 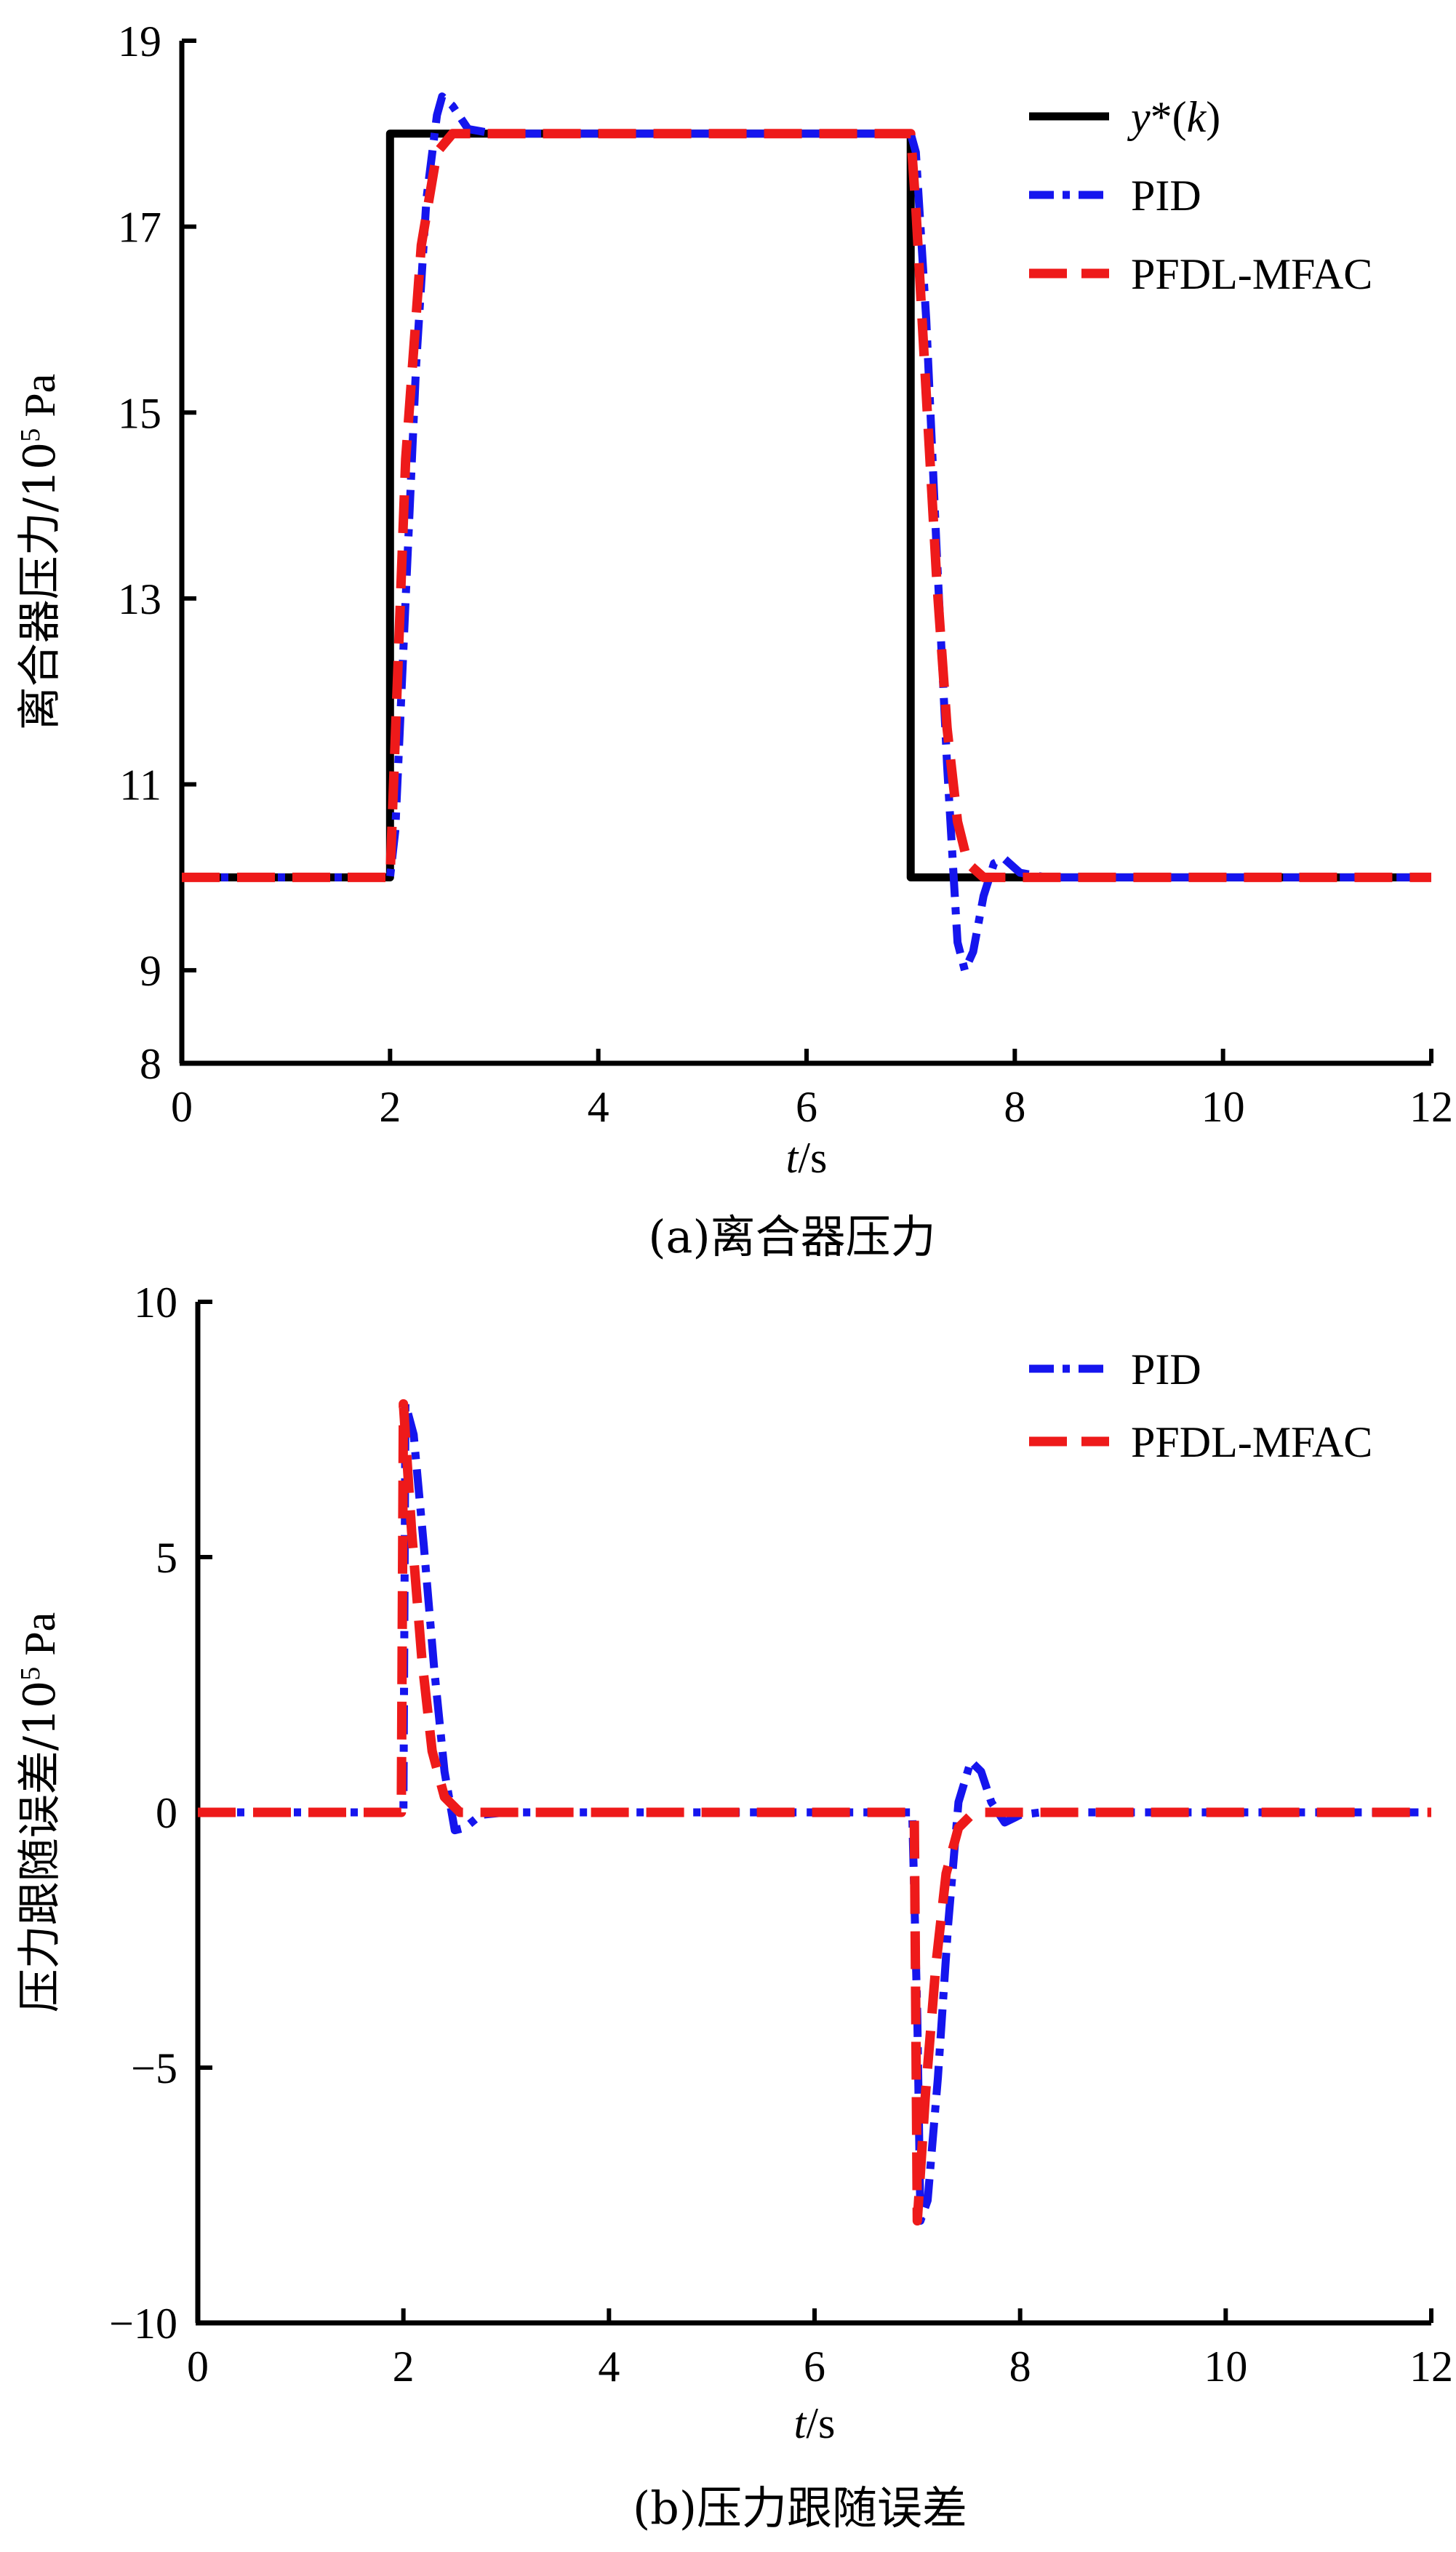 What do you see at coordinates (139, 228) in the screenshot?
I see `y-tick-label: 17` at bounding box center [139, 228].